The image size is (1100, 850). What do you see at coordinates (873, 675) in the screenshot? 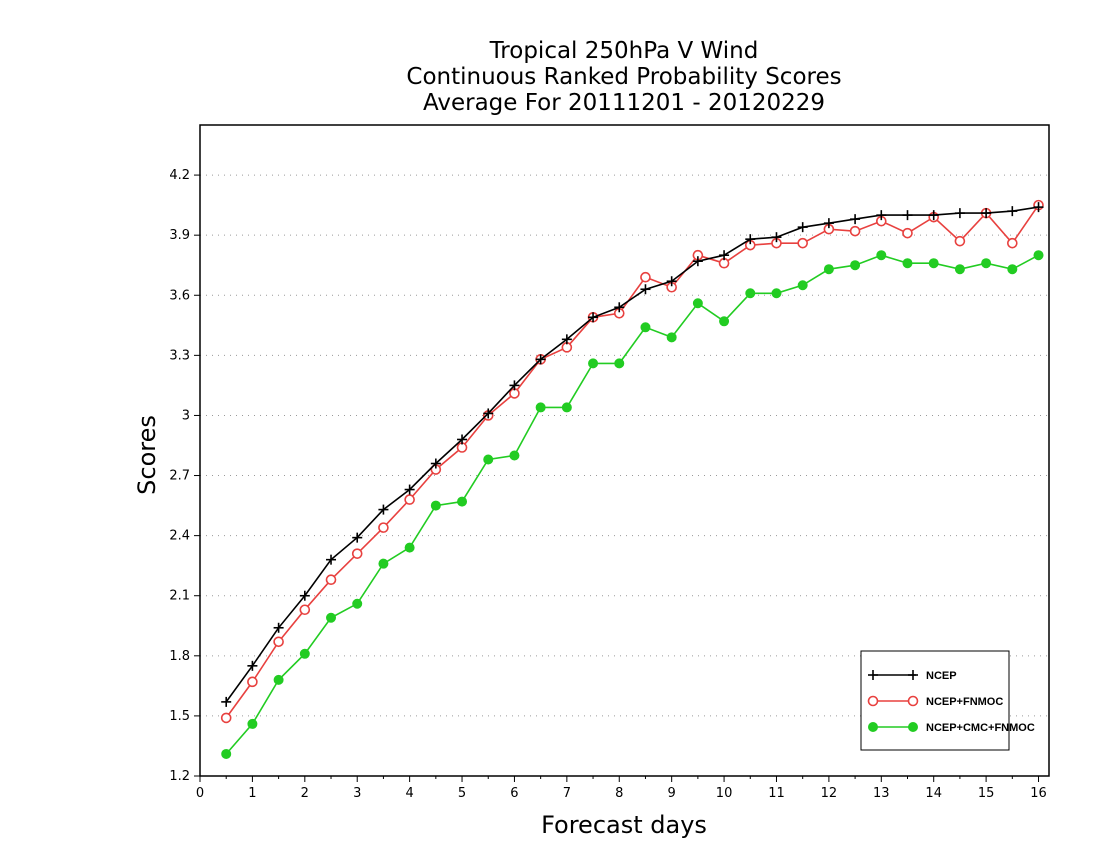
I see `legend-marker-start-ncep` at bounding box center [873, 675].